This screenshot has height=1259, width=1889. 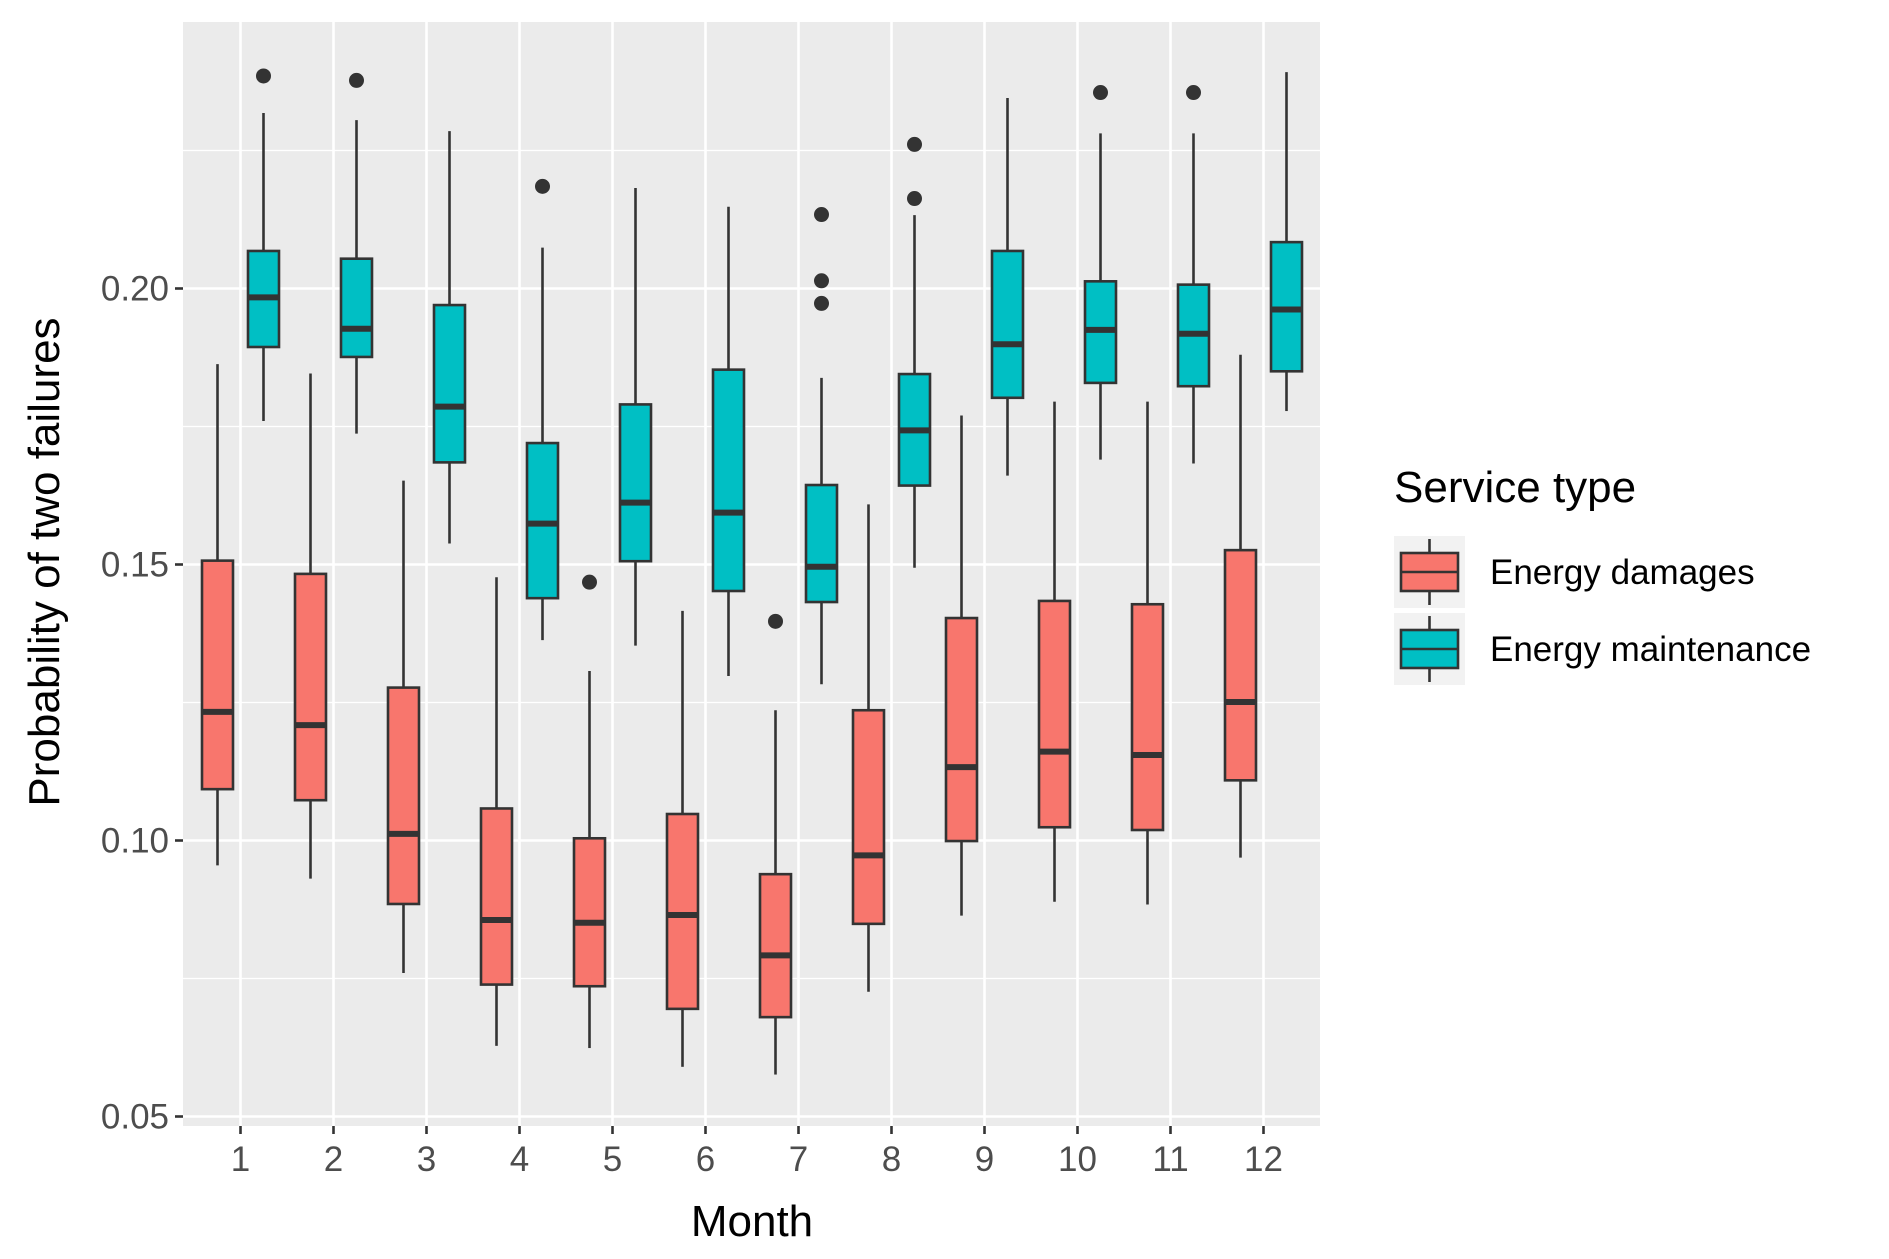 I want to click on x-axis-title: Month, so click(x=752, y=1221).